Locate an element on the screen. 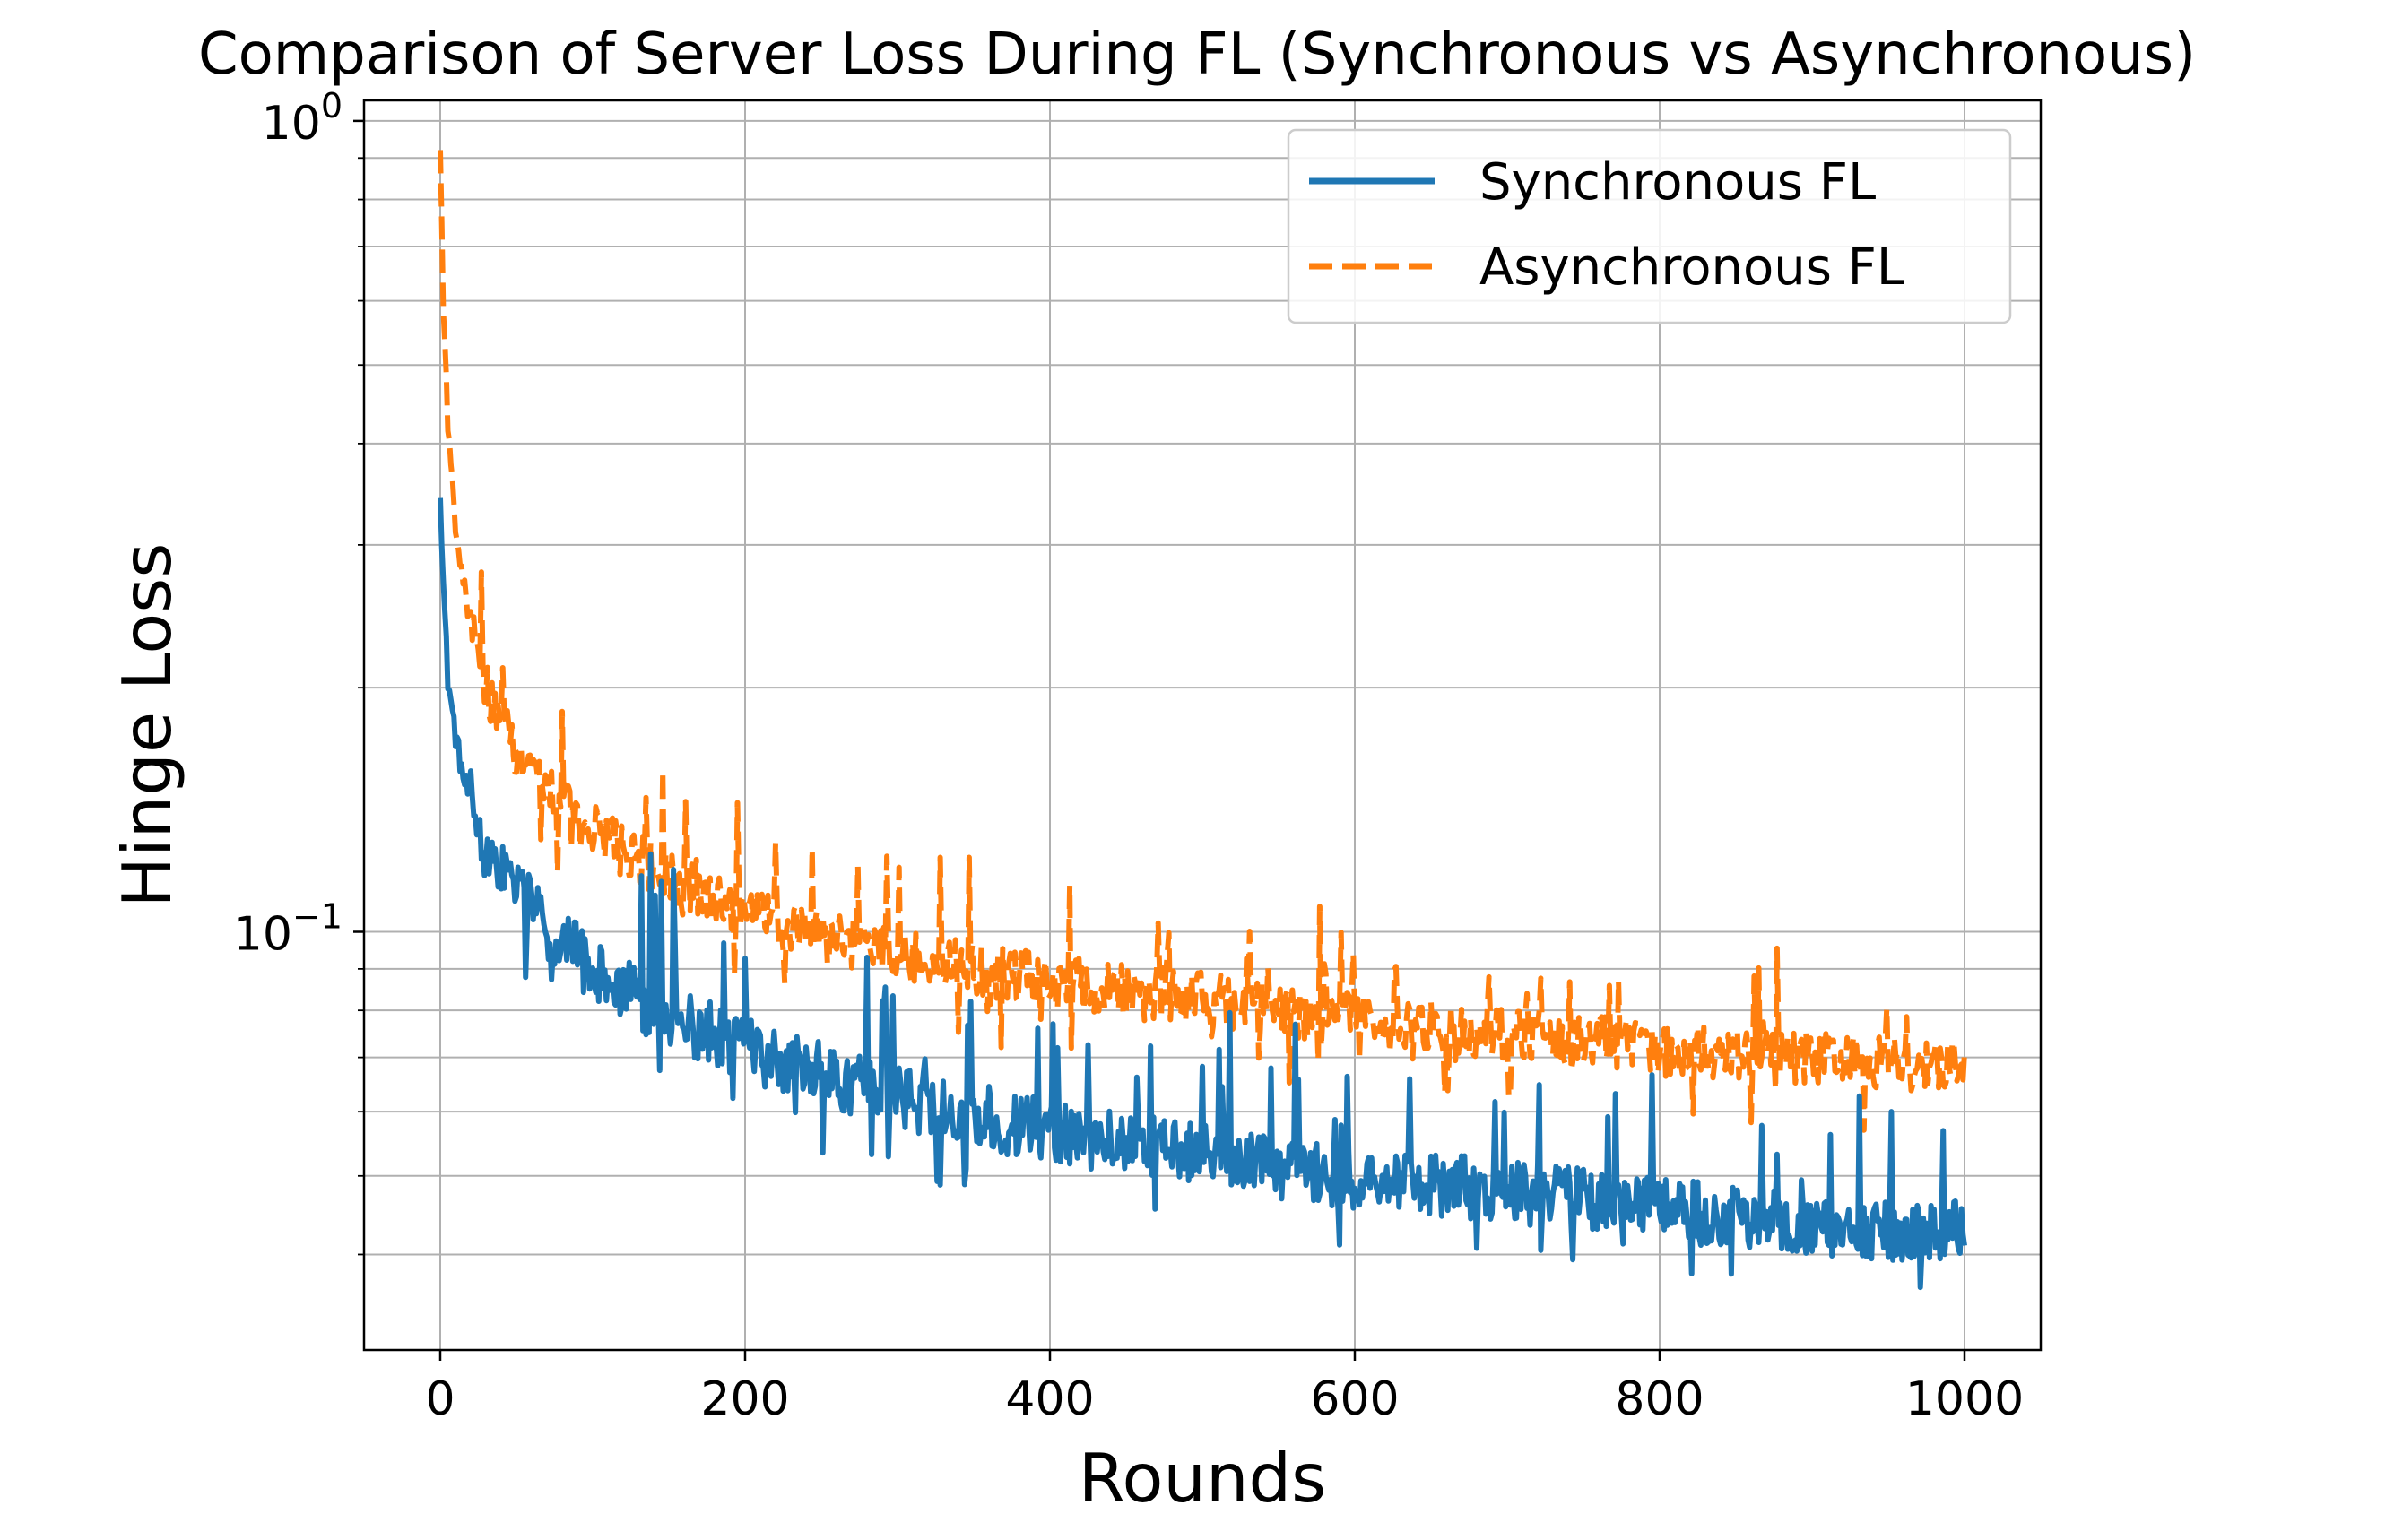 The height and width of the screenshot is (1540, 2394). x-tick-label: 600 is located at coordinates (1355, 1399).